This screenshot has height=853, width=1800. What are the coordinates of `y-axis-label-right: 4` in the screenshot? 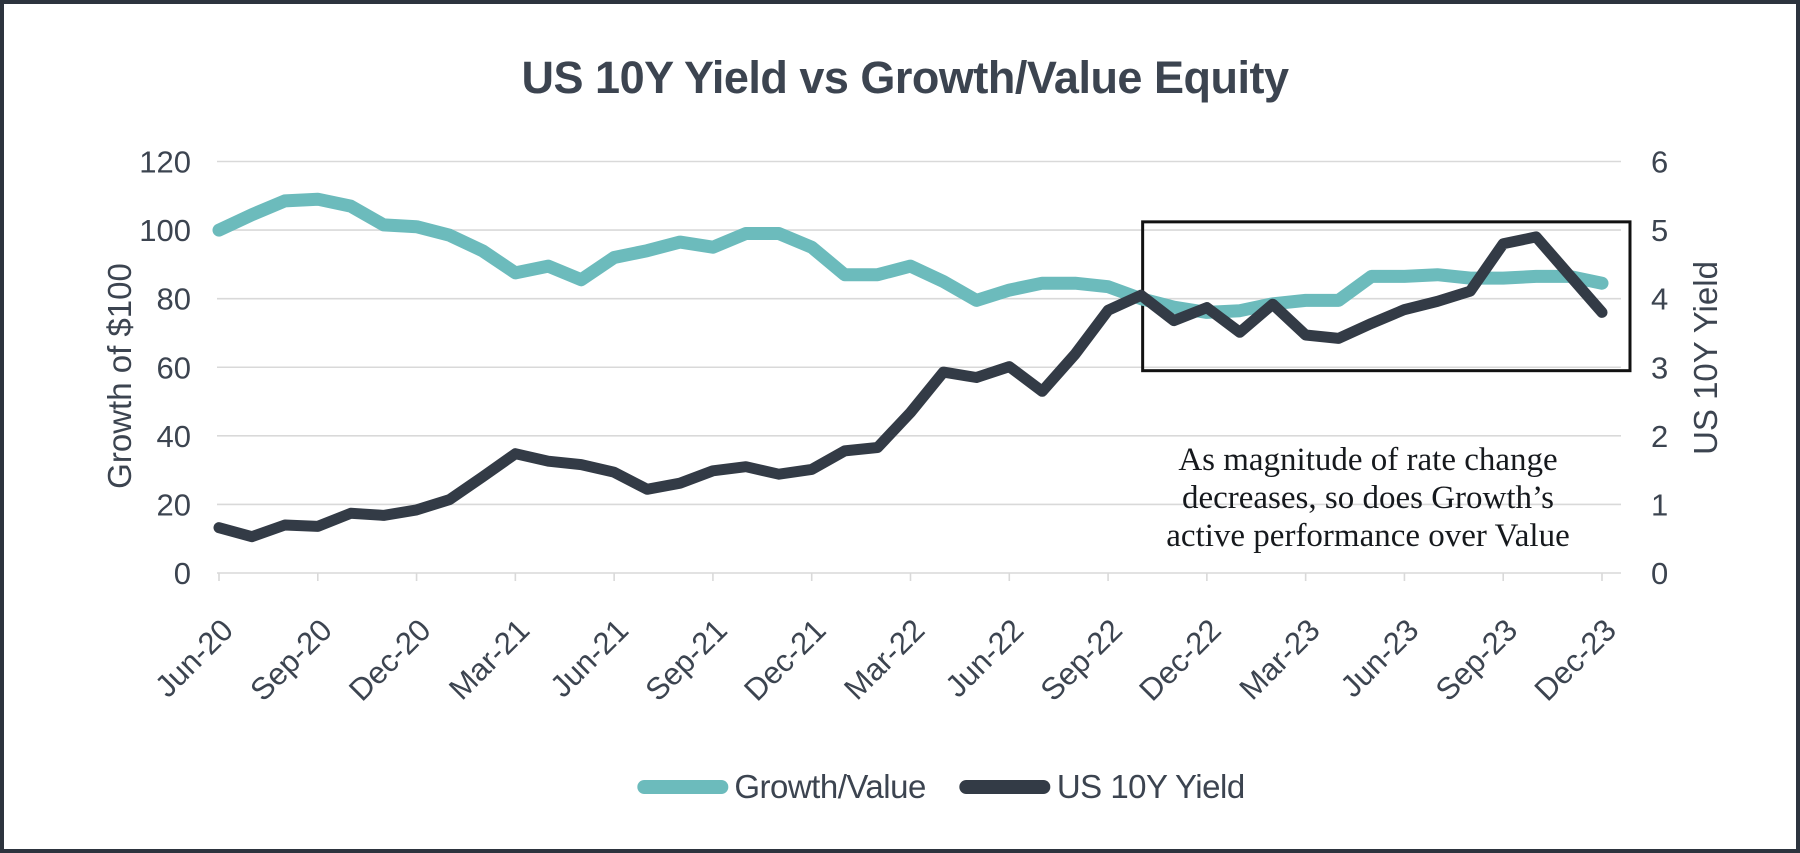 It's located at (1659, 299).